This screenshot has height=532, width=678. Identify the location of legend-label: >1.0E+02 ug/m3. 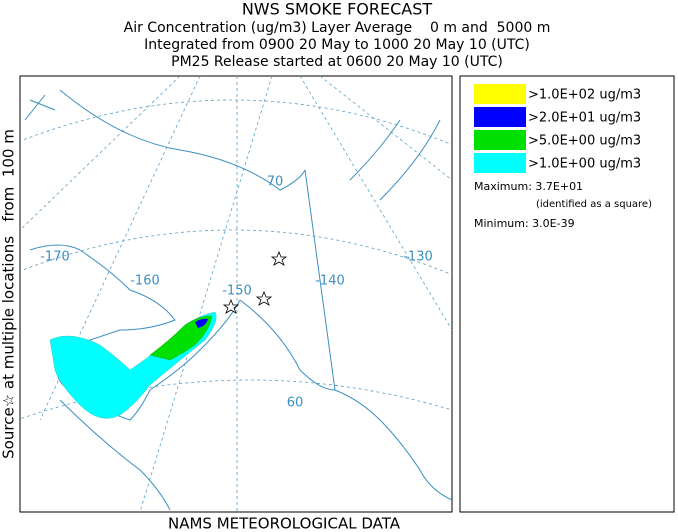
(584, 95).